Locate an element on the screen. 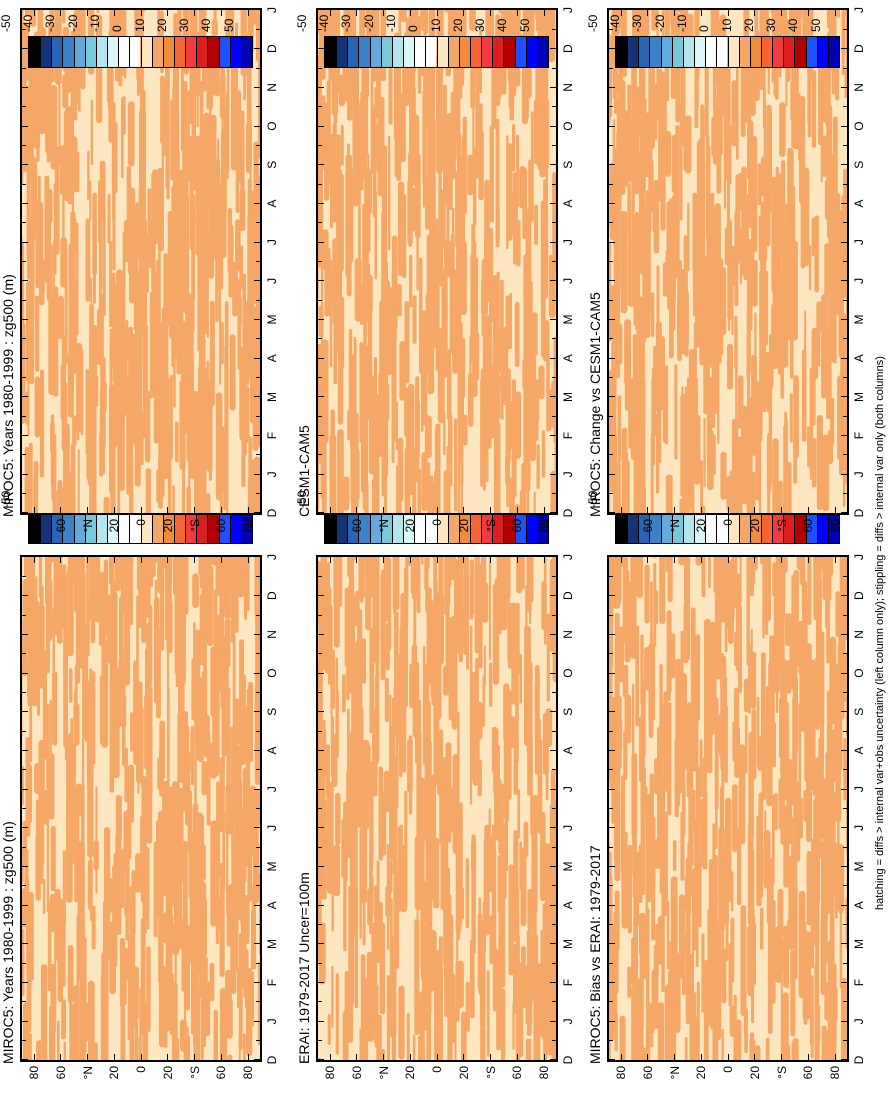 The width and height of the screenshot is (891, 1100). x-tick-label: S is located at coordinates (568, 711).